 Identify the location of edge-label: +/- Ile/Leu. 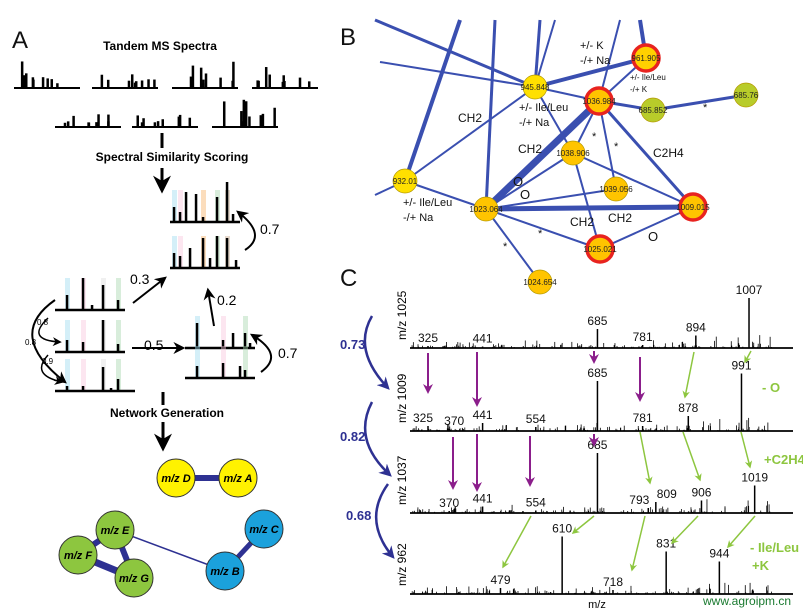
(427, 203).